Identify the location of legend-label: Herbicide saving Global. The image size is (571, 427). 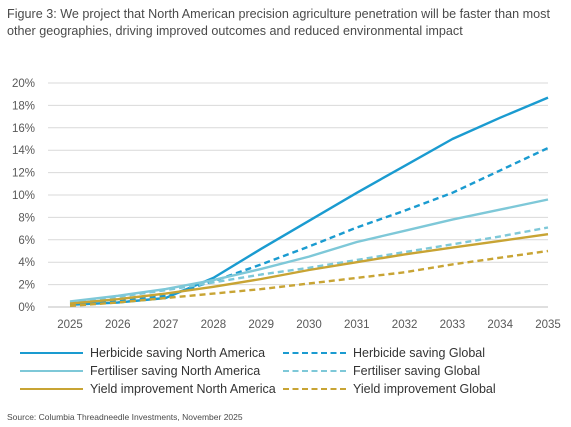
(419, 353).